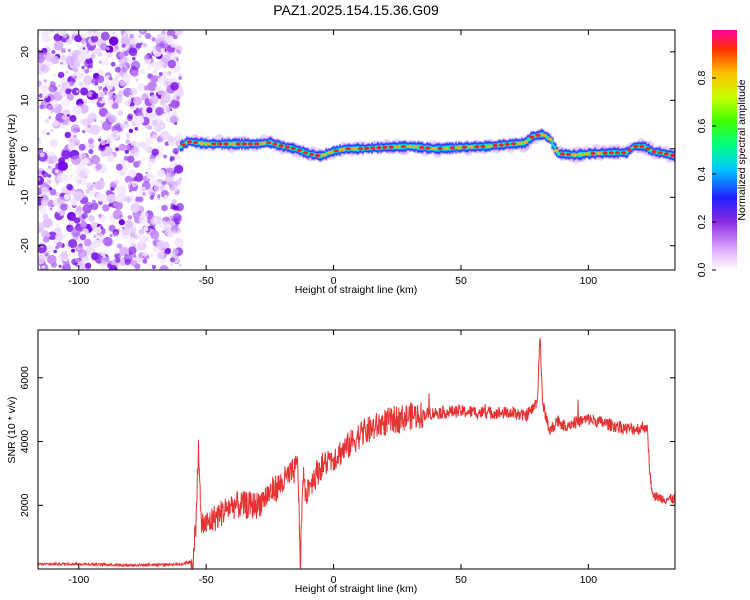  Describe the element at coordinates (25, 197) in the screenshot. I see `spectrogram-y-tick-label: -10` at that location.